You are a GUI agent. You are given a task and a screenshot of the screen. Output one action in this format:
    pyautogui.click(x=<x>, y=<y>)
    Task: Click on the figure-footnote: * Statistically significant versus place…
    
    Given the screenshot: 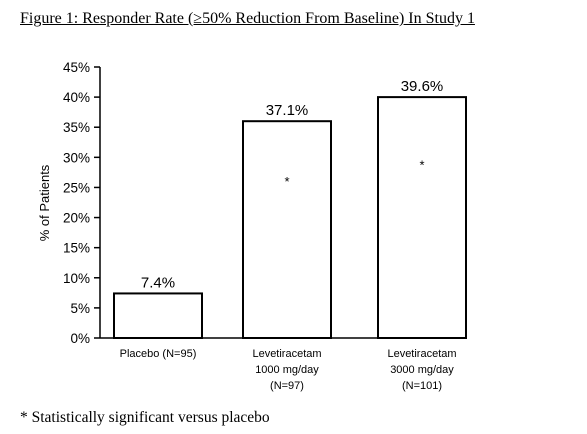 What is the action you would take?
    pyautogui.click(x=145, y=417)
    